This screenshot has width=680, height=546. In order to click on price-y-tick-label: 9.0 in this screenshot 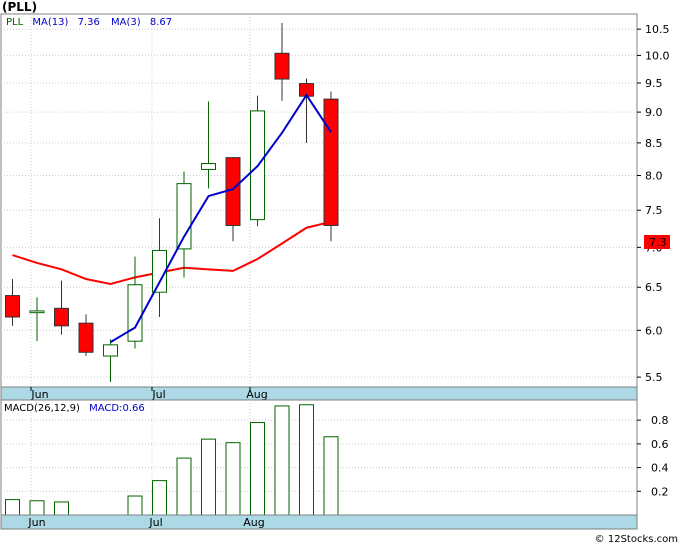, I will do `click(654, 112)`.